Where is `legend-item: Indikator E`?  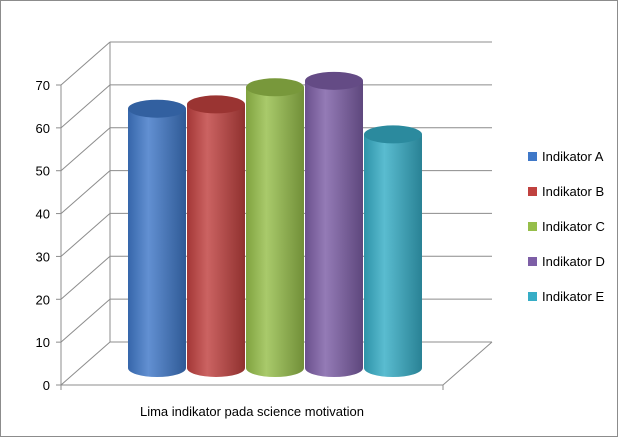 legend-item: Indikator E is located at coordinates (566, 296).